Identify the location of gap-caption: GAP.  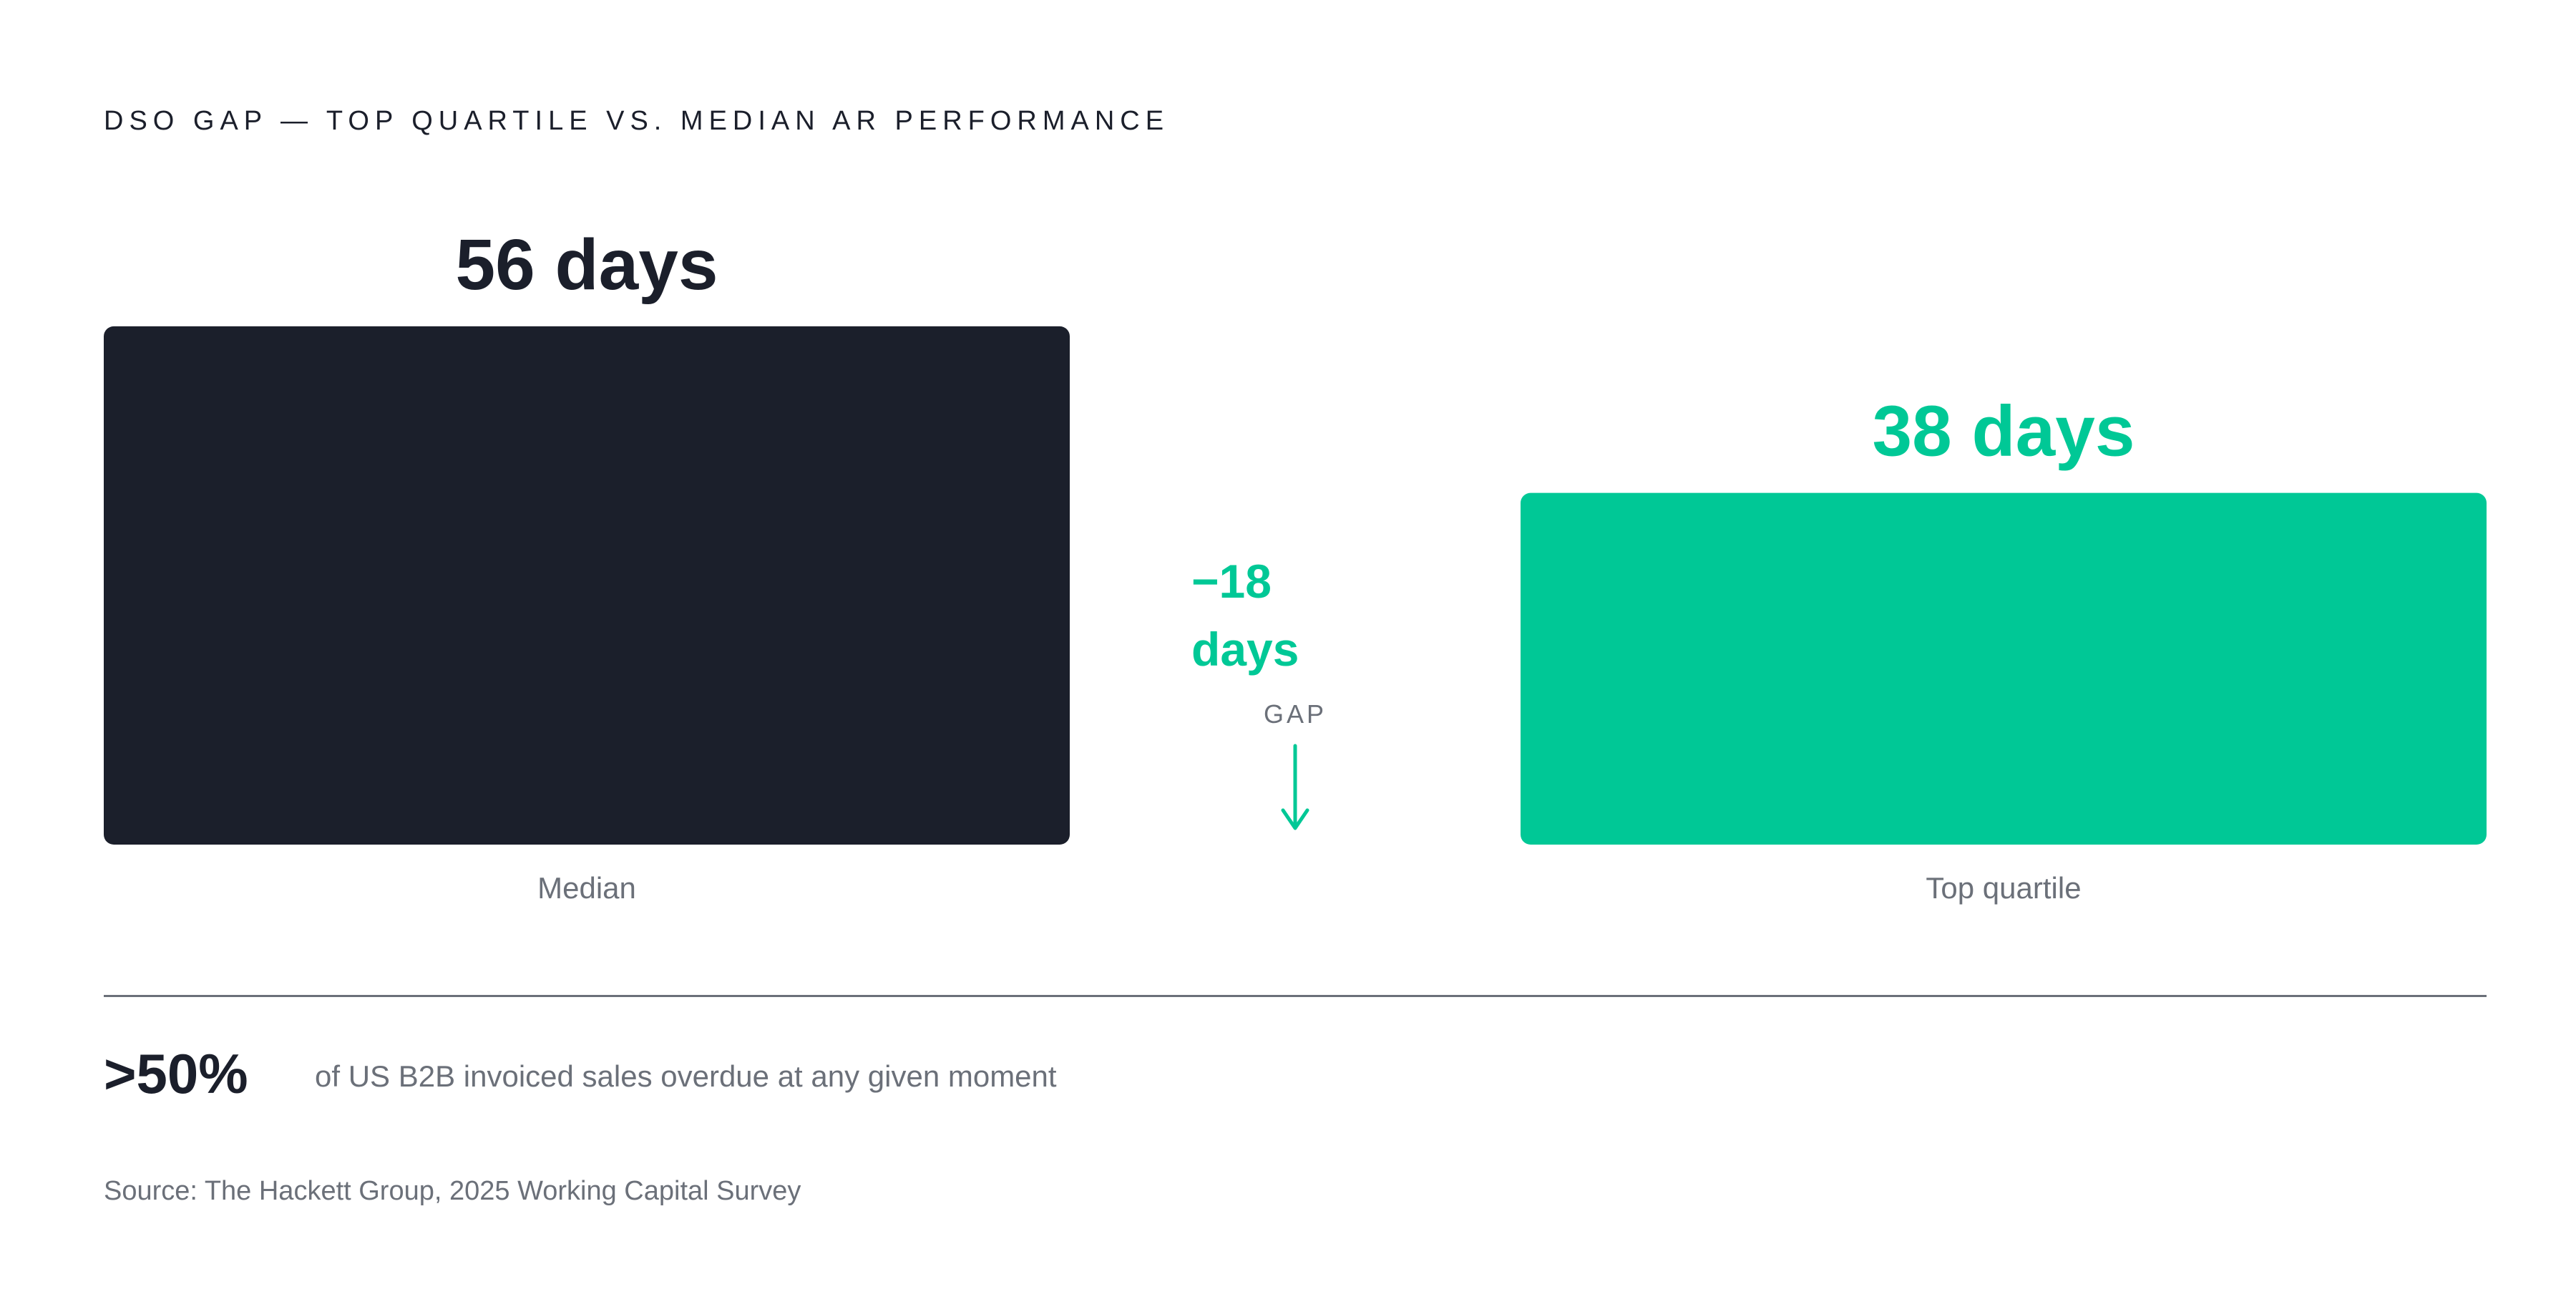
(1295, 714).